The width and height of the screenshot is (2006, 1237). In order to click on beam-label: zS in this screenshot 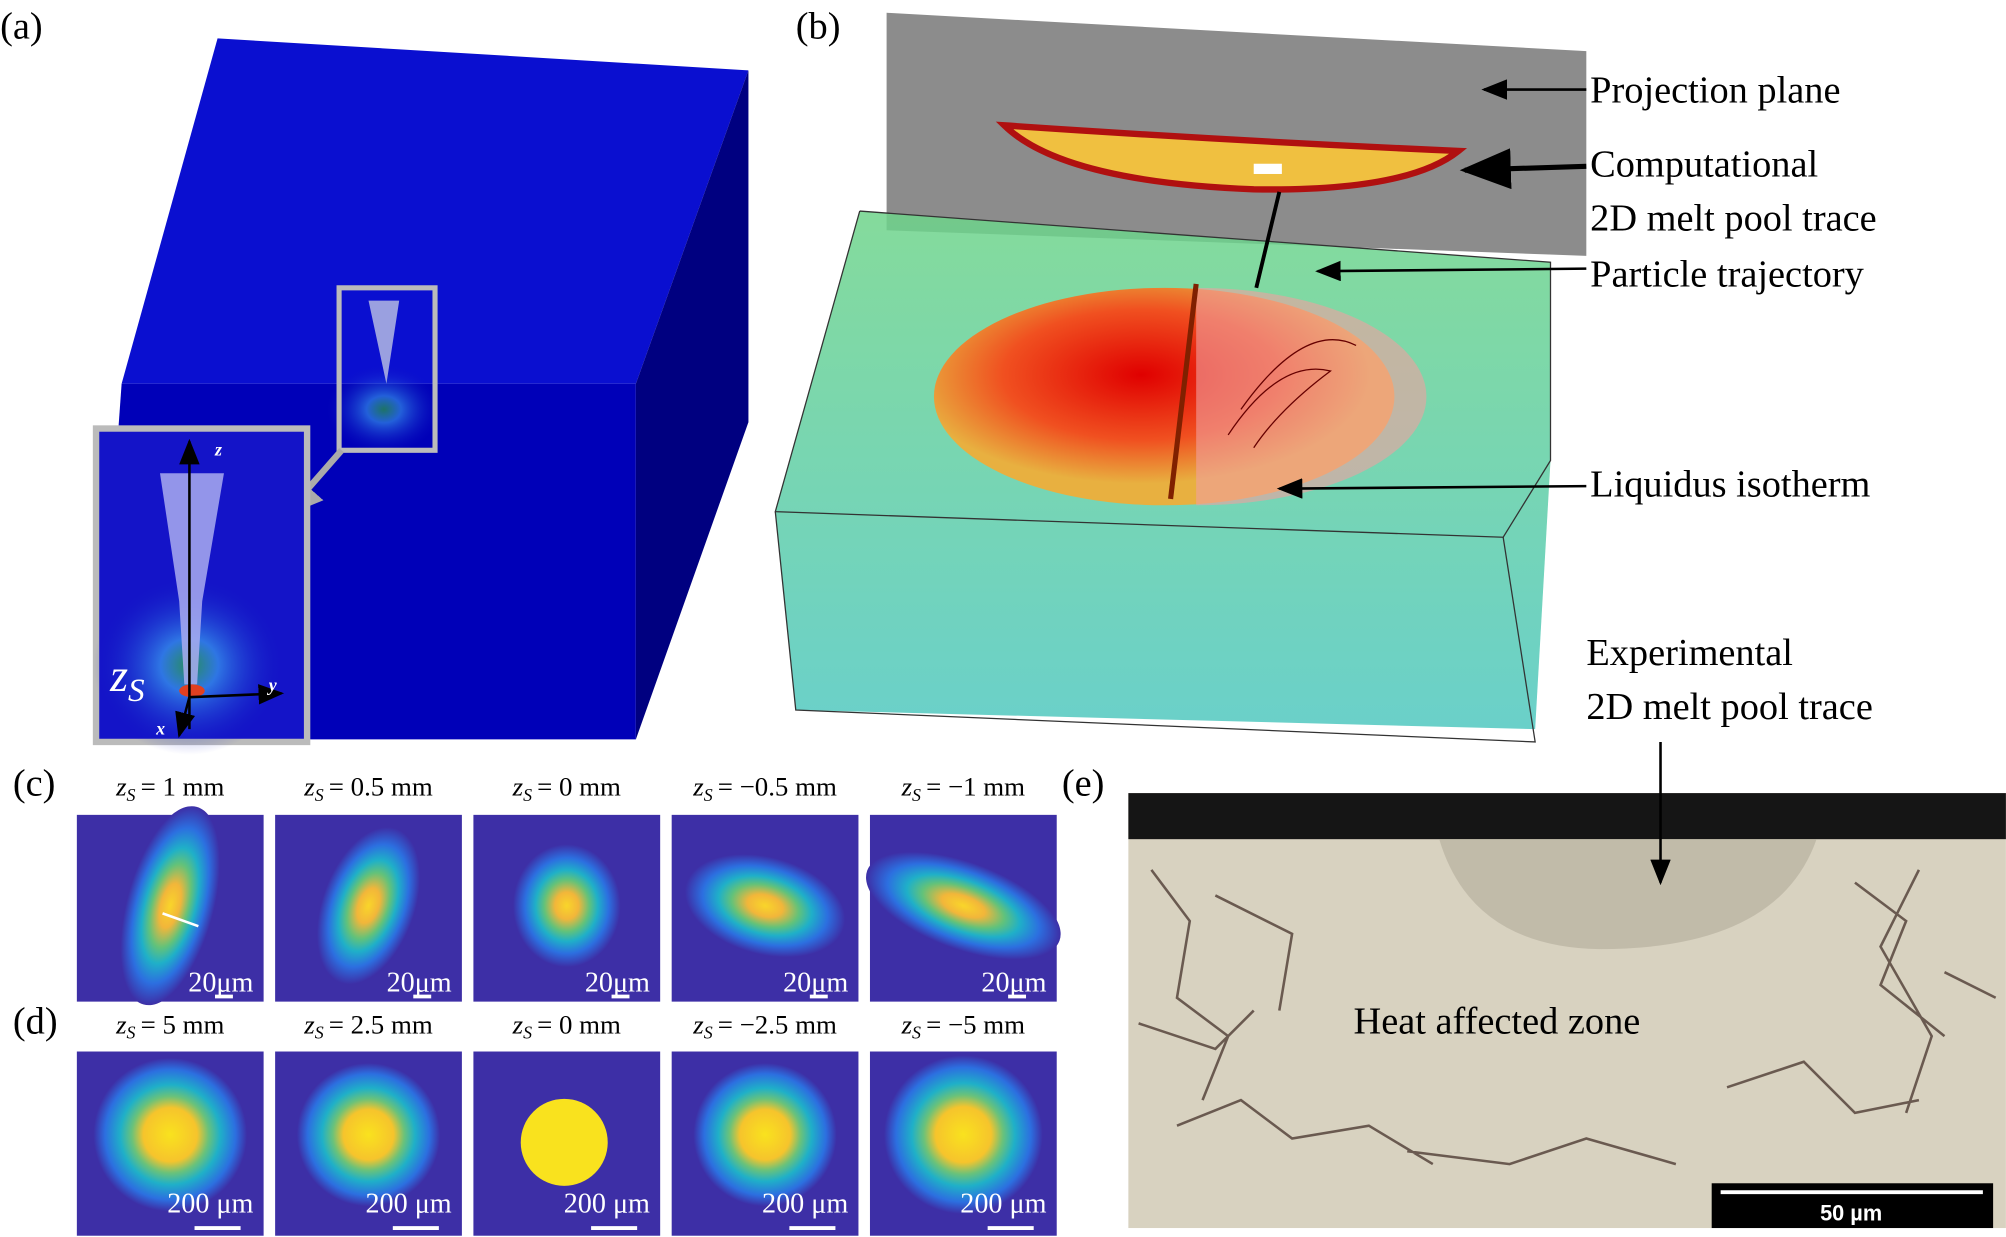, I will do `click(127, 679)`.